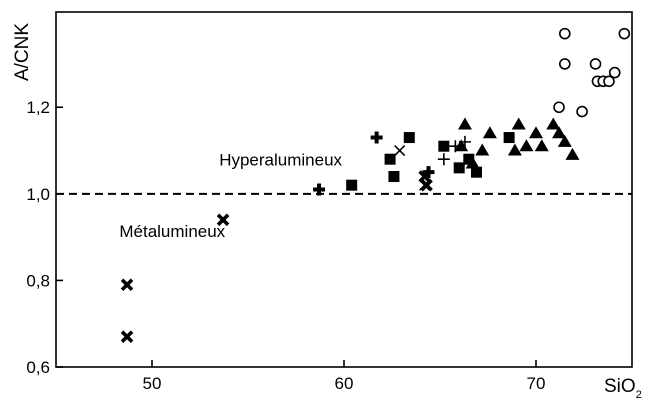 The image size is (653, 403). I want to click on x-tick-label: 70, so click(536, 383).